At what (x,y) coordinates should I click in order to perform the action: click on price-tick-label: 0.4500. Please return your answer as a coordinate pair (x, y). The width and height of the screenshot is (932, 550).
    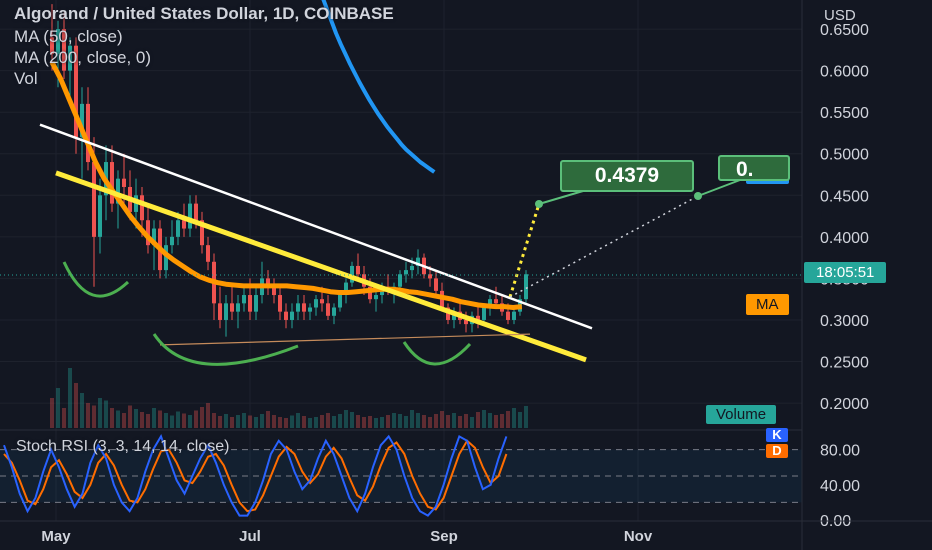
    Looking at the image, I should click on (844, 196).